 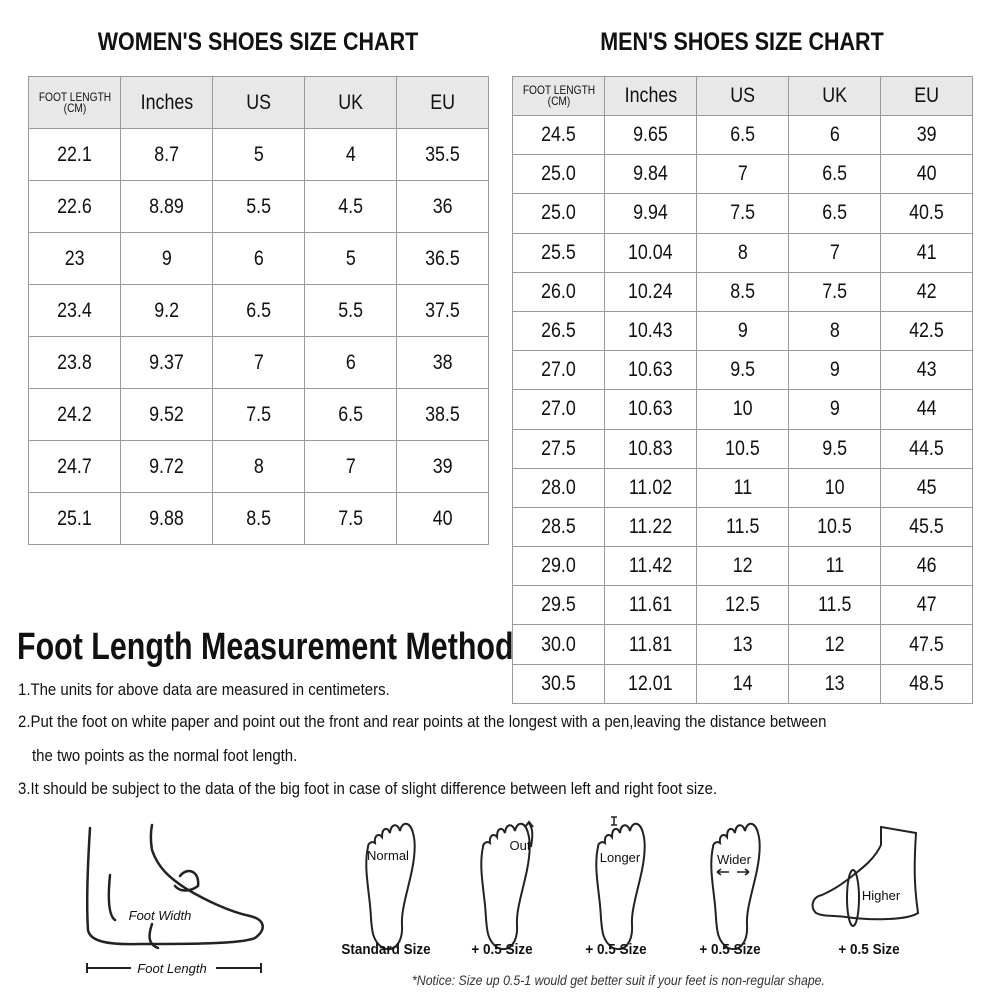 I want to click on cell-value: 11.81, so click(x=650, y=644).